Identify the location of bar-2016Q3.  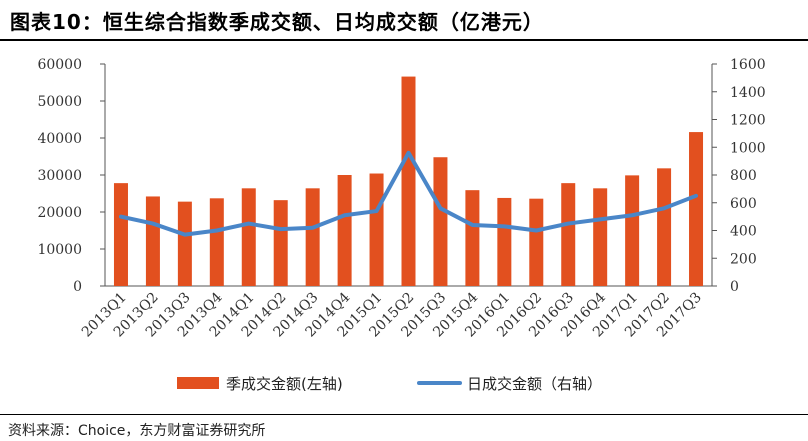
(568, 234).